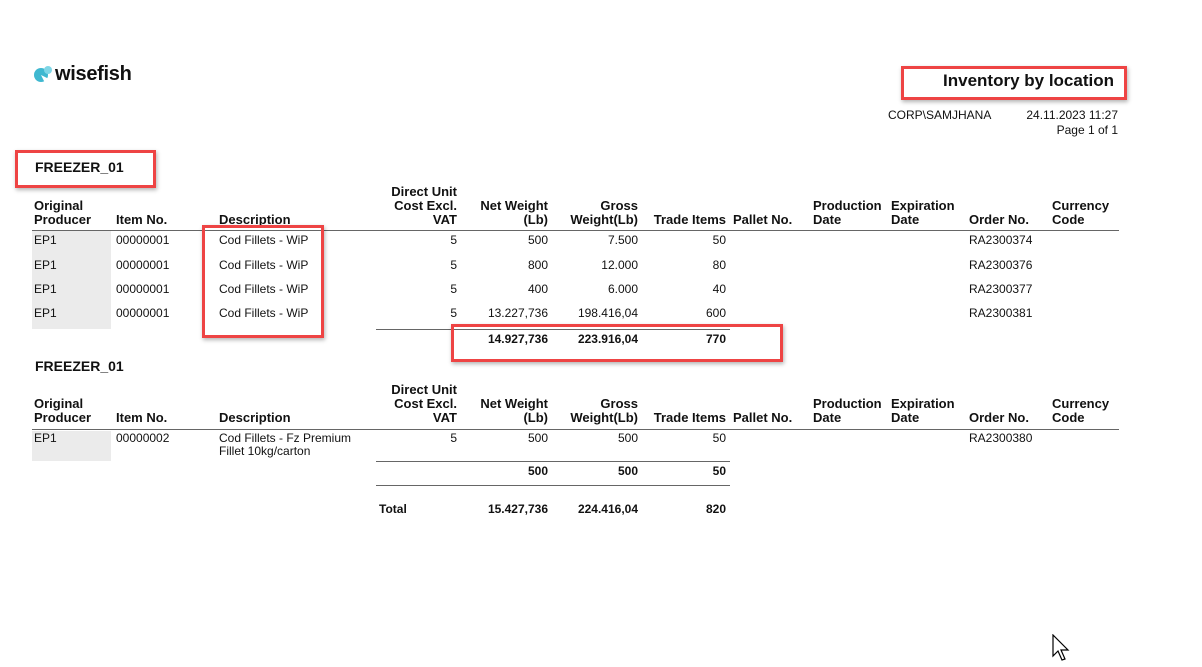 The image size is (1202, 667). I want to click on gross-weight-cell: 198.416,04, so click(607, 313).